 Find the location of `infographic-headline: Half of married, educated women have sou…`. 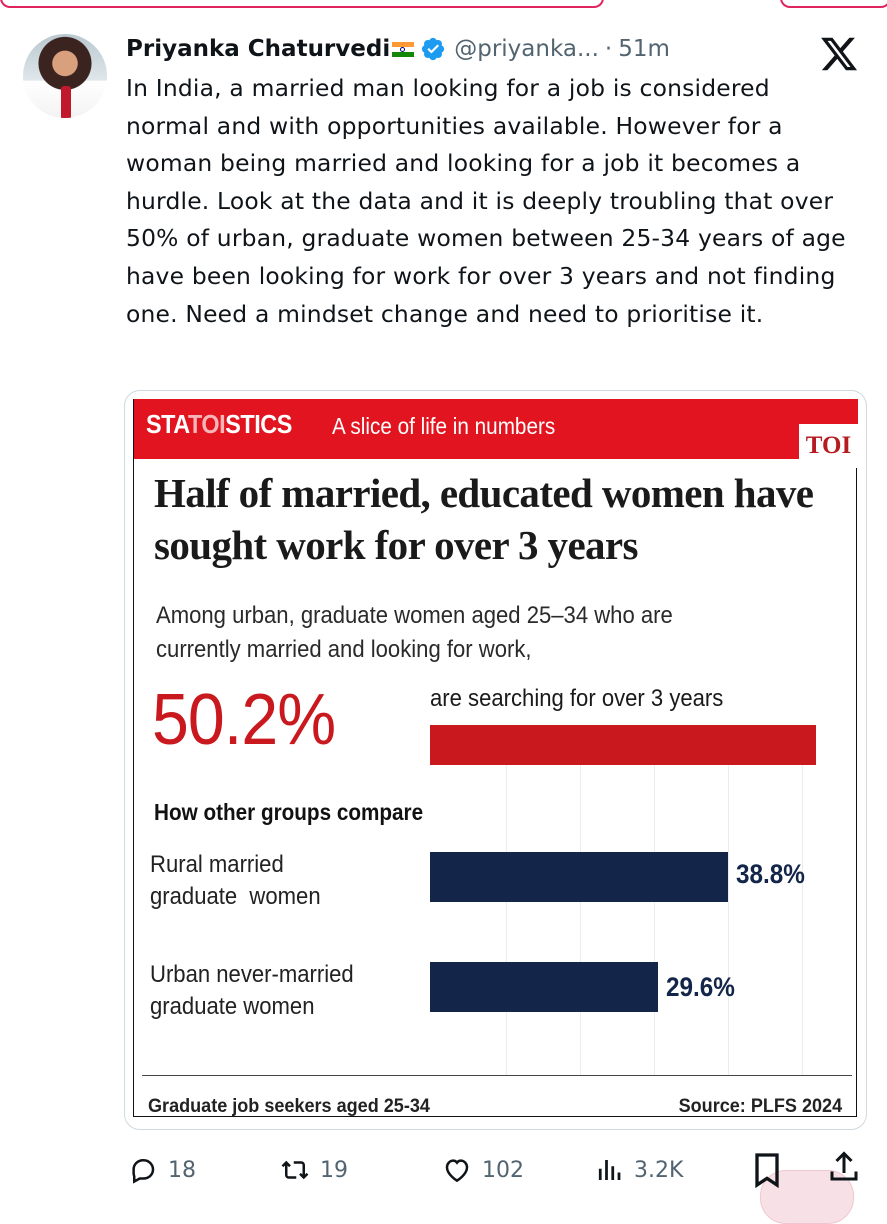

infographic-headline: Half of married, educated women have sou… is located at coordinates (484, 519).